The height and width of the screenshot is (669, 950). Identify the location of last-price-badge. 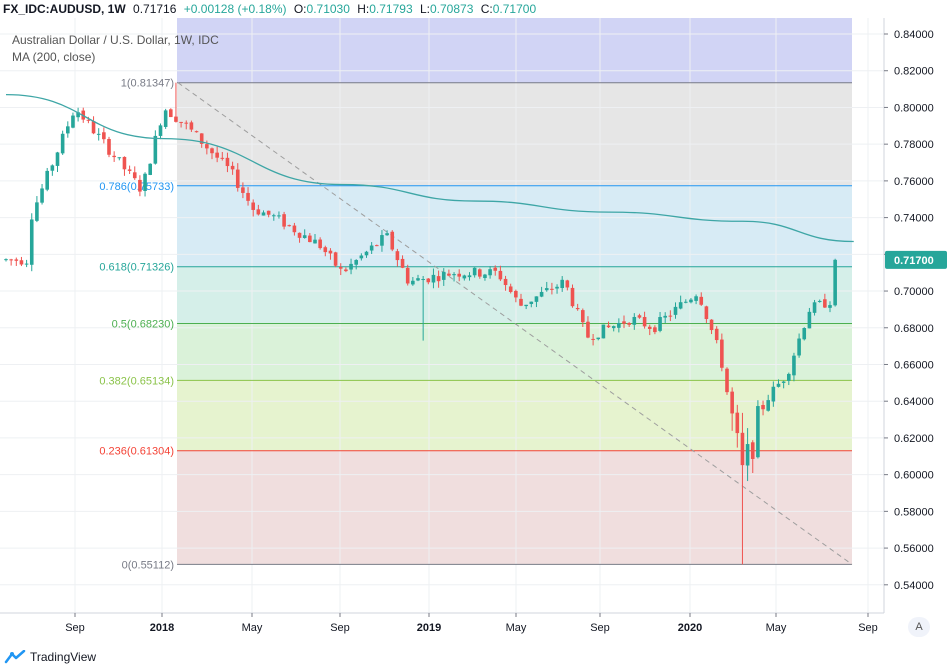
(916, 259).